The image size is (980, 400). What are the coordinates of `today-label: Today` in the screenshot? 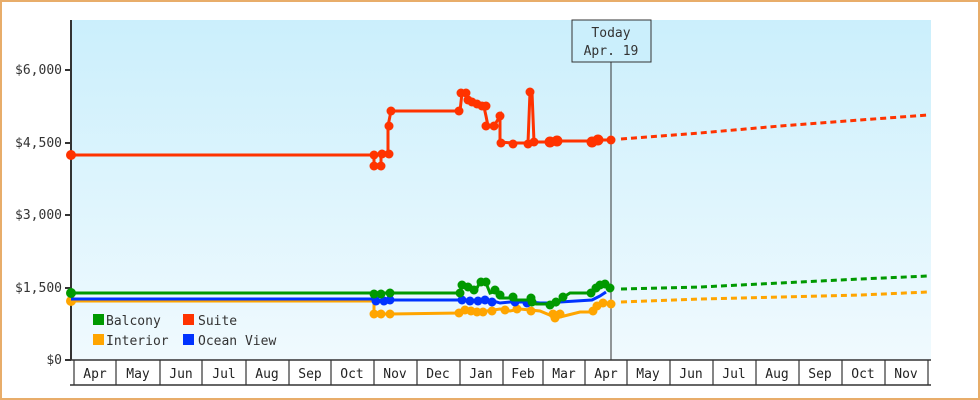 It's located at (610, 33).